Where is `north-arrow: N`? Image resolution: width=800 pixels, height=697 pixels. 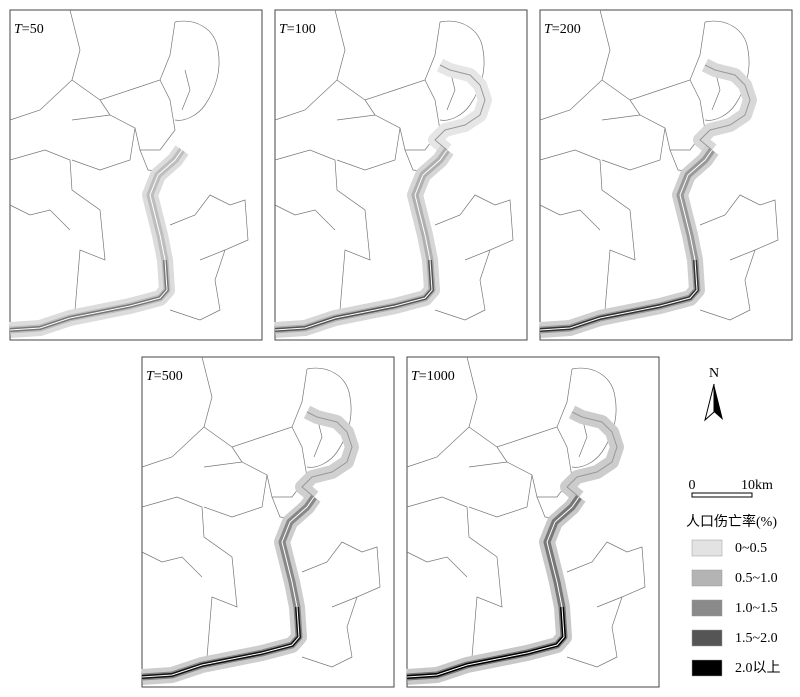 north-arrow: N is located at coordinates (713, 394).